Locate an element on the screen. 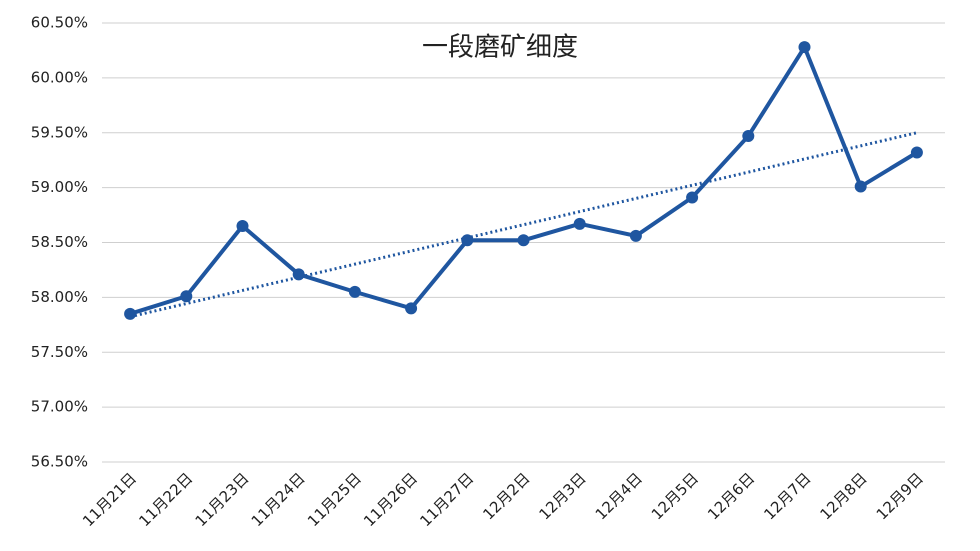  y-tick-label: 59.50% is located at coordinates (59, 132).